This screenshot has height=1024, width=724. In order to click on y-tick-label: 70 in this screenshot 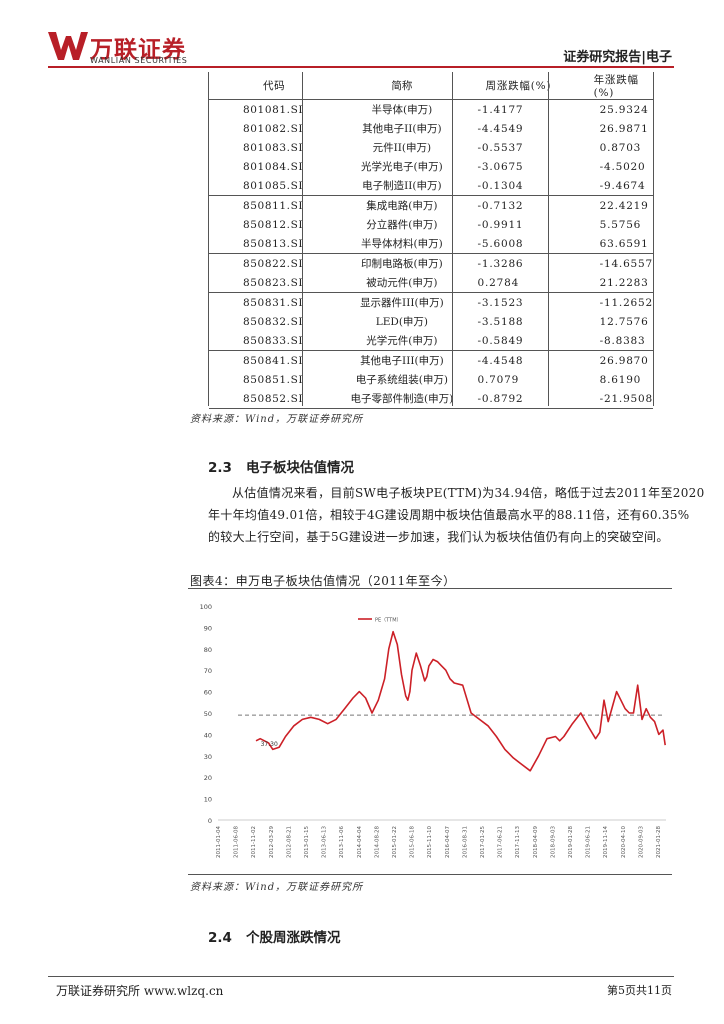, I will do `click(208, 671)`.